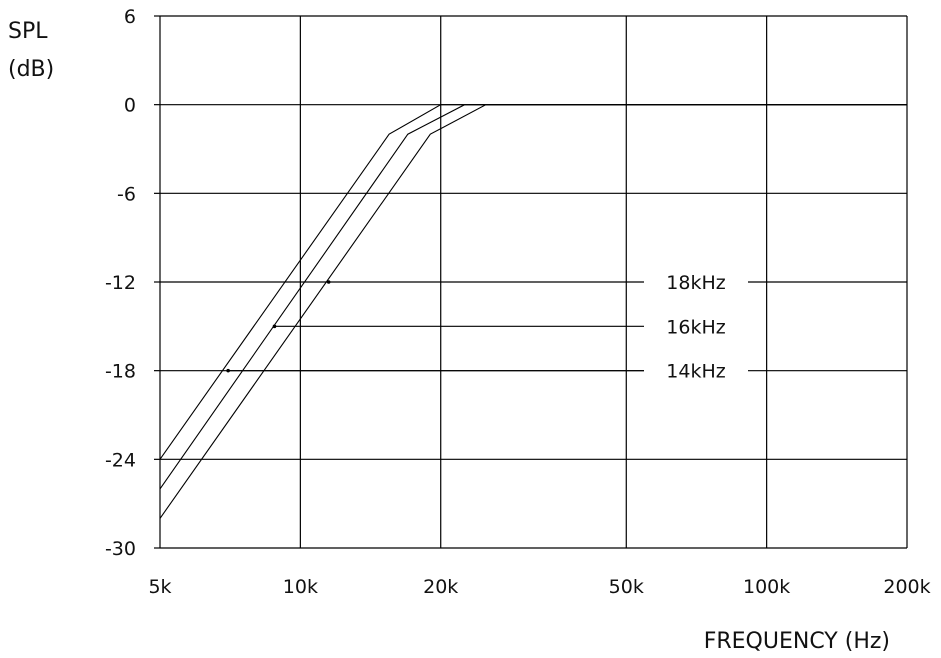  Describe the element at coordinates (130, 17) in the screenshot. I see `y-tick-label: 6` at that location.